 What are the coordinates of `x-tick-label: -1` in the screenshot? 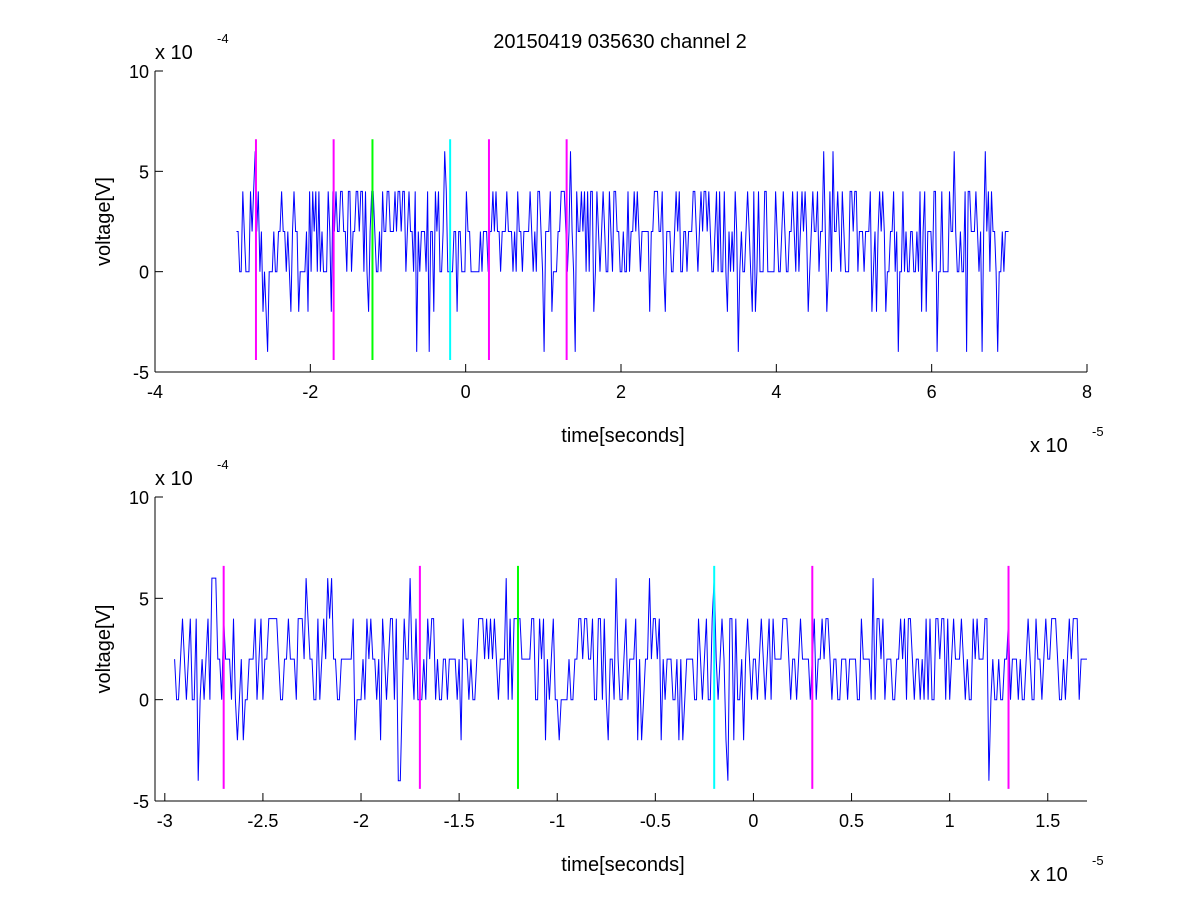 It's located at (557, 821).